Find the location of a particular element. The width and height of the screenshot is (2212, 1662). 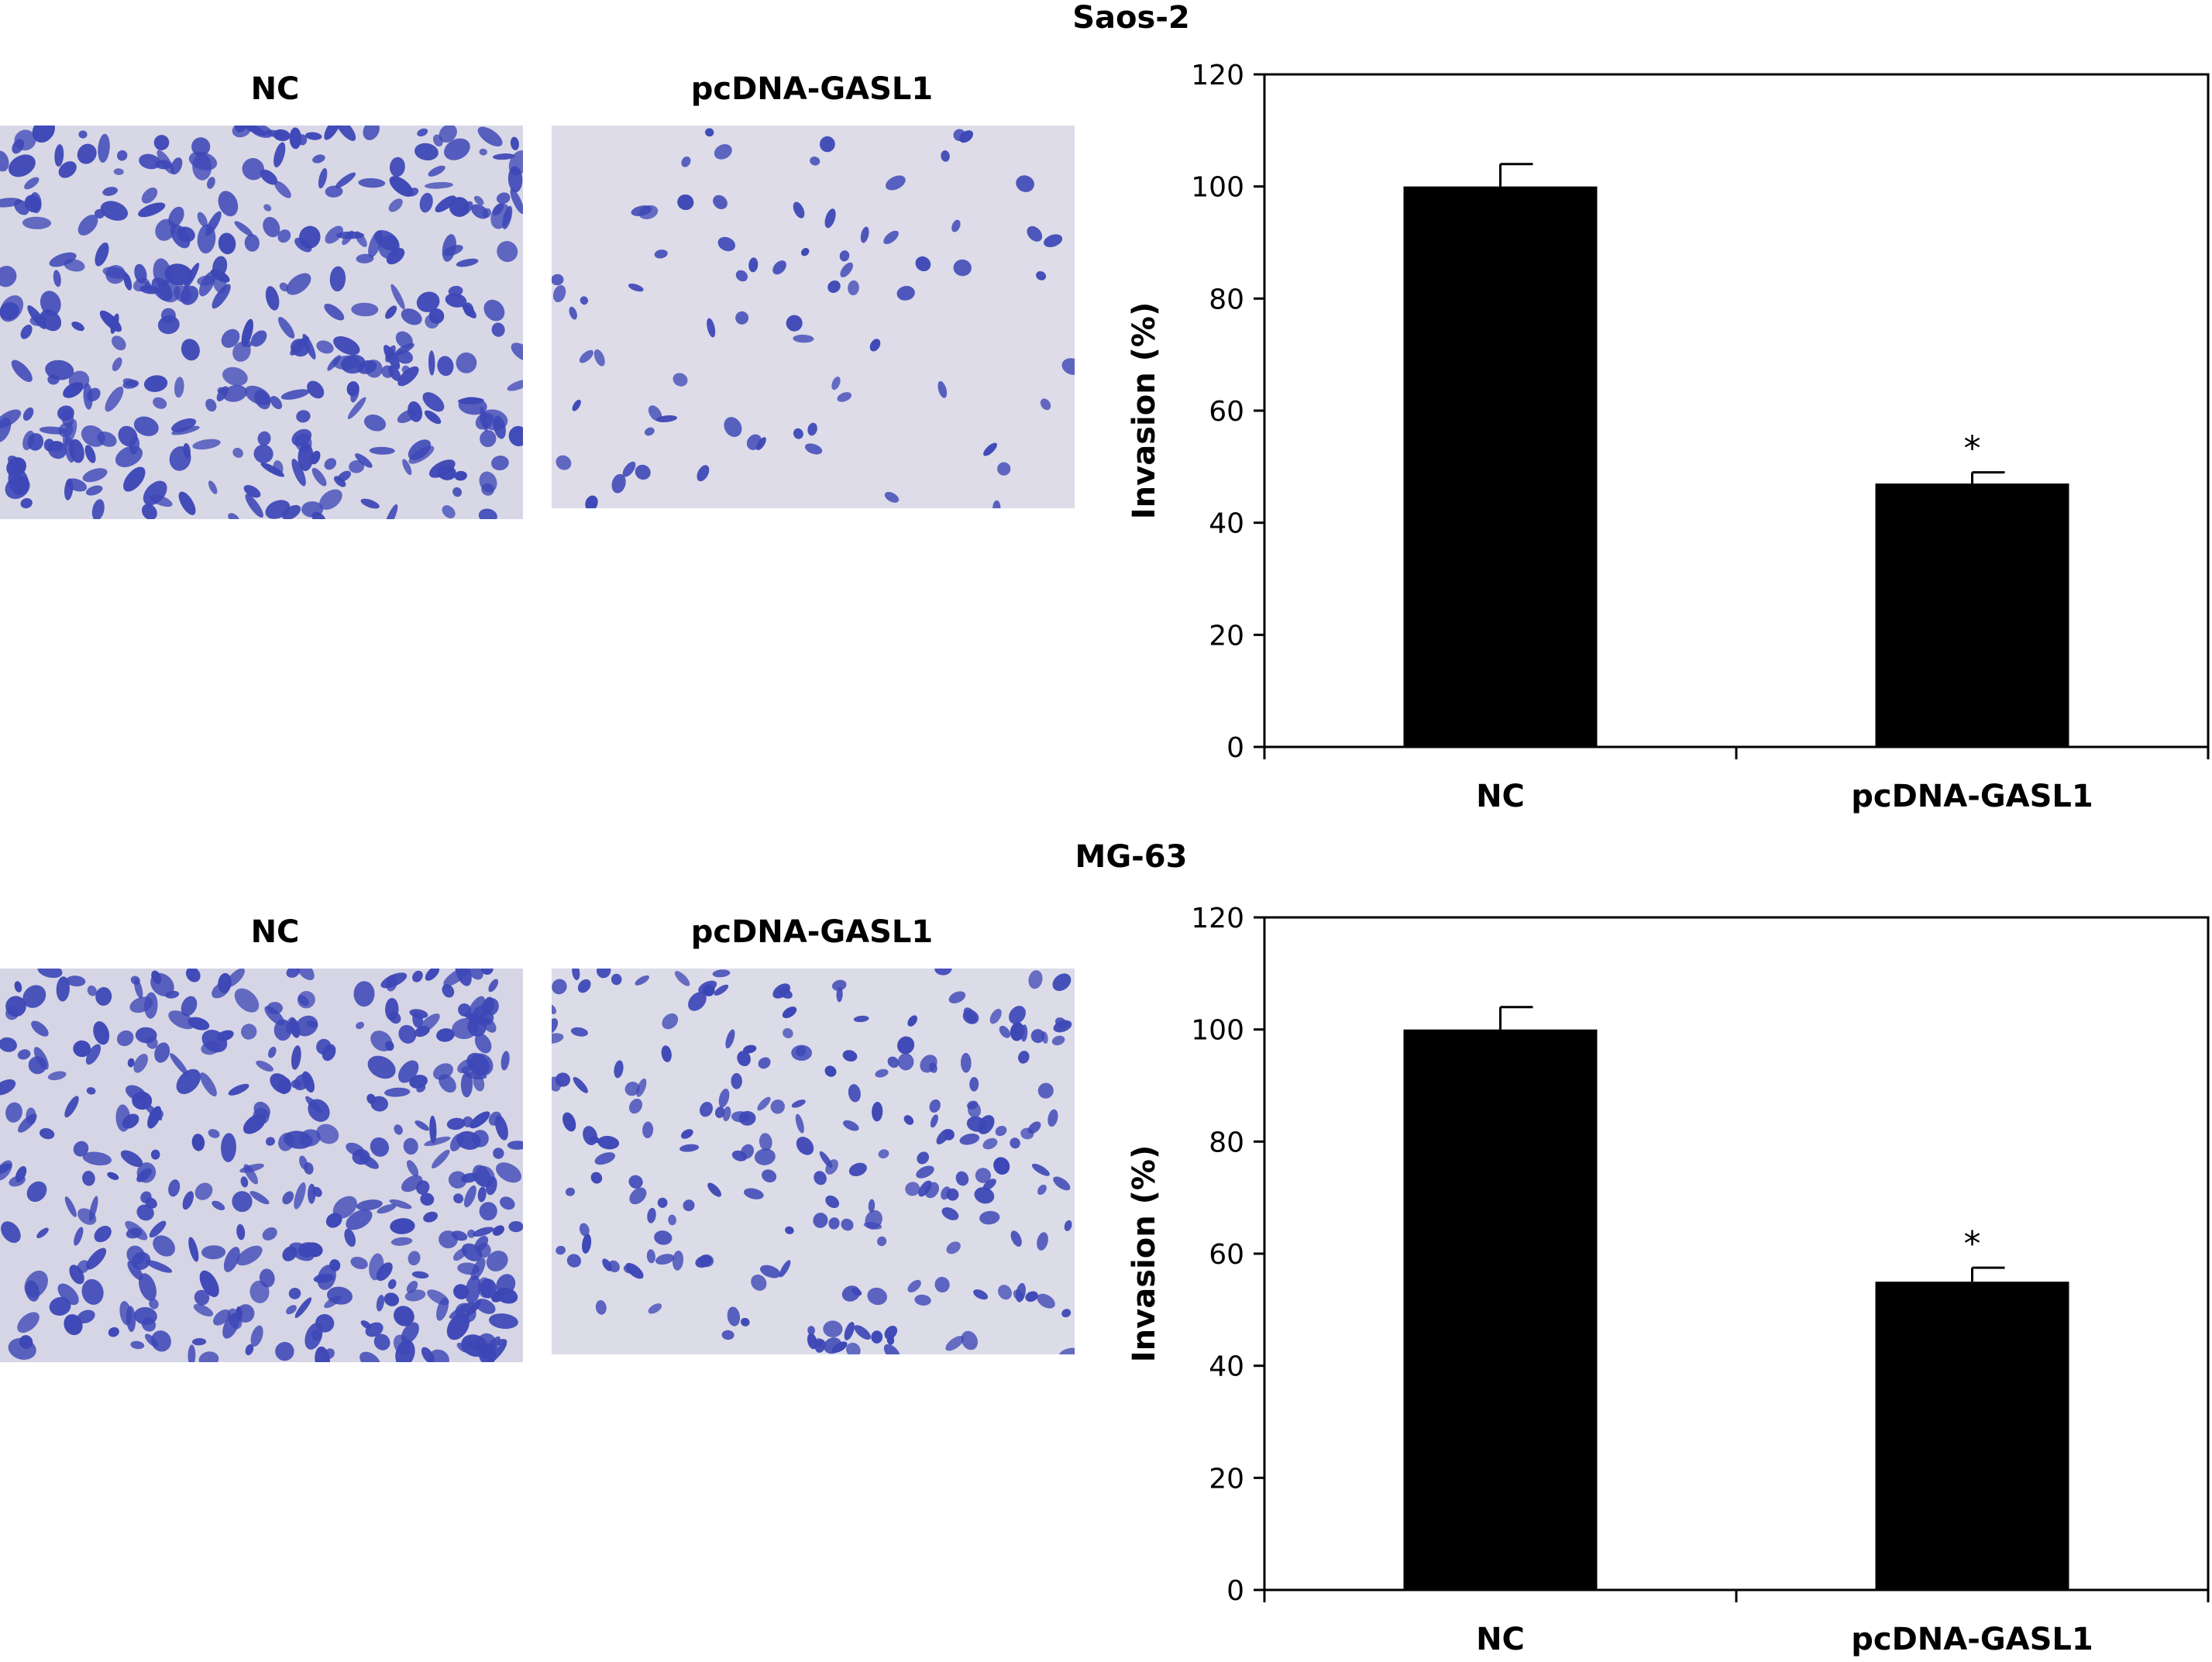

micrograph-nc is located at coordinates (261, 1165).